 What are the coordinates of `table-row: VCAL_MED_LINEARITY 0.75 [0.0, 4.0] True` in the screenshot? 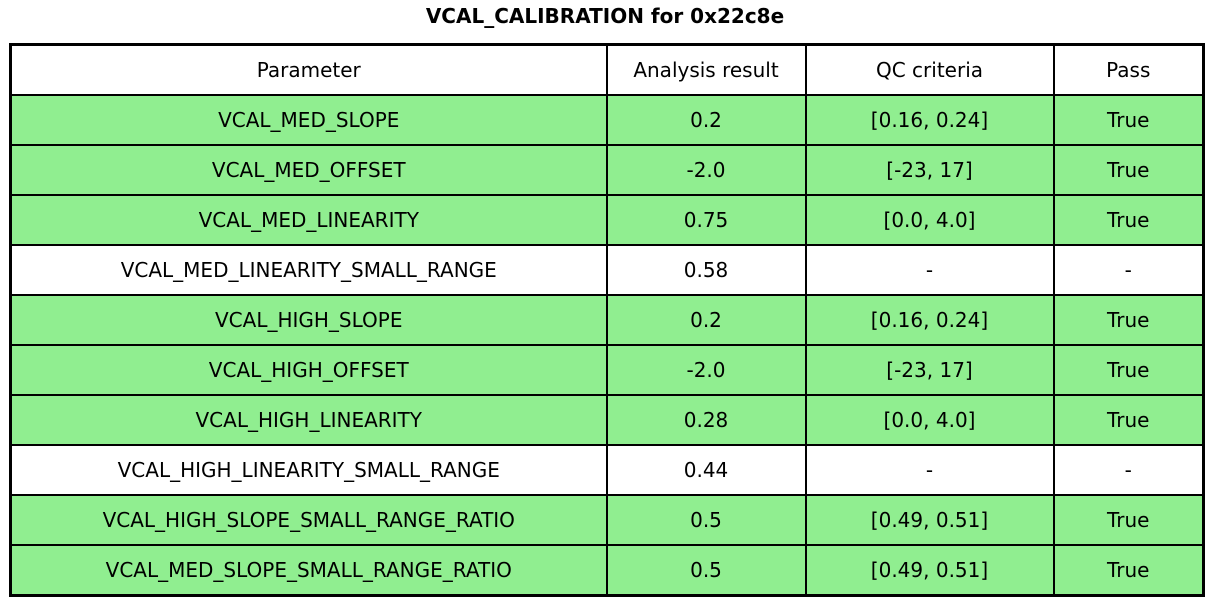 It's located at (607, 220).